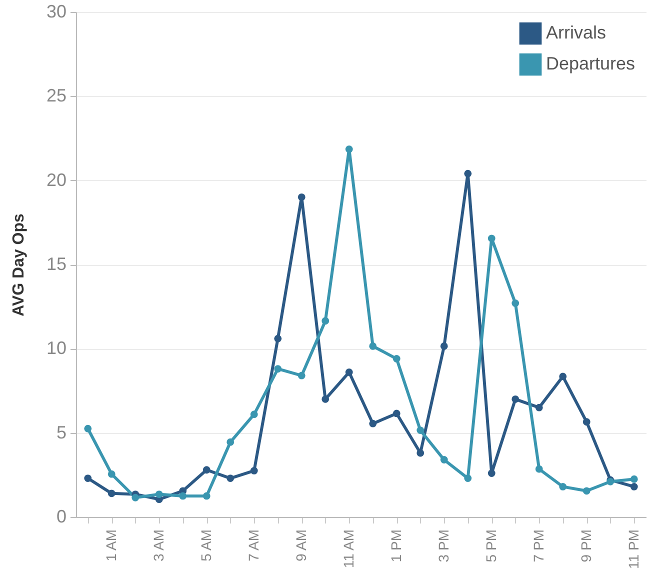 The image size is (651, 584). I want to click on x-tick-label: 1 PM, so click(396, 546).